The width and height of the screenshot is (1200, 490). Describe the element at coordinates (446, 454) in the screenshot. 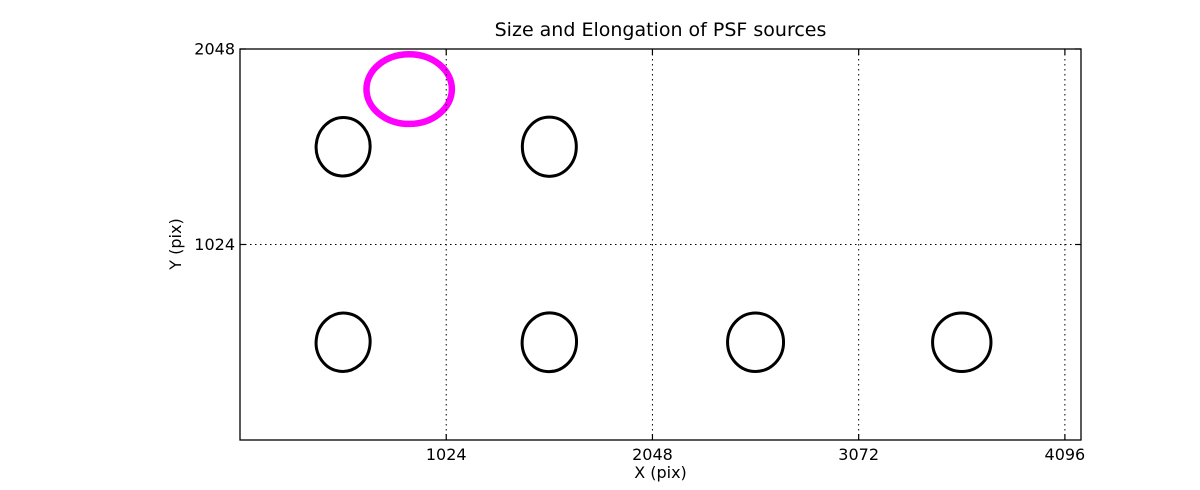

I see `x-tick-label-1024: 1024` at that location.